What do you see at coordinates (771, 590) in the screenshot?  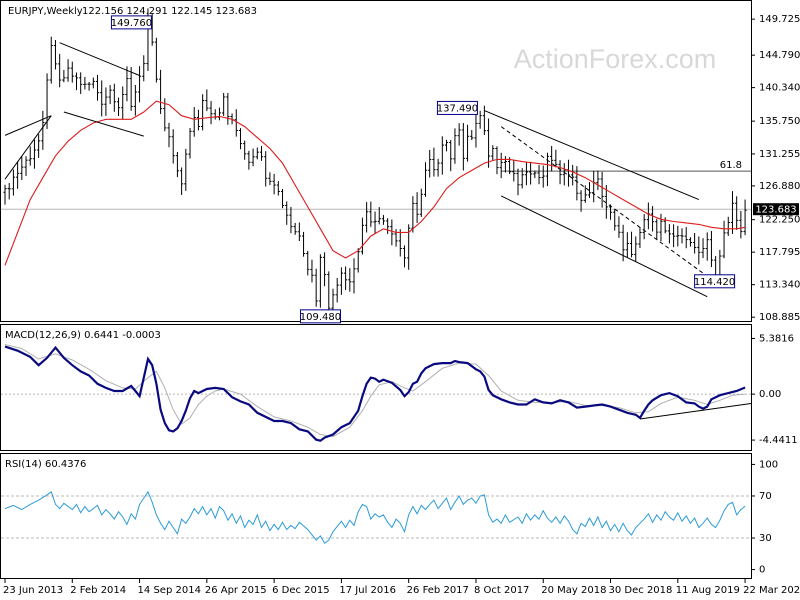 I see `x-tick-label: 22 Mar 2020` at bounding box center [771, 590].